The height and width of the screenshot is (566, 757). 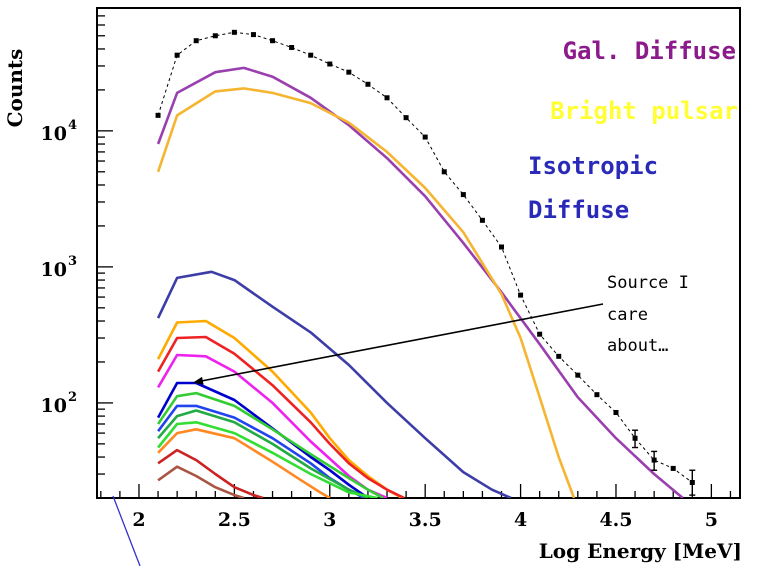 I want to click on y-tick-exponent: 3, so click(x=72, y=261).